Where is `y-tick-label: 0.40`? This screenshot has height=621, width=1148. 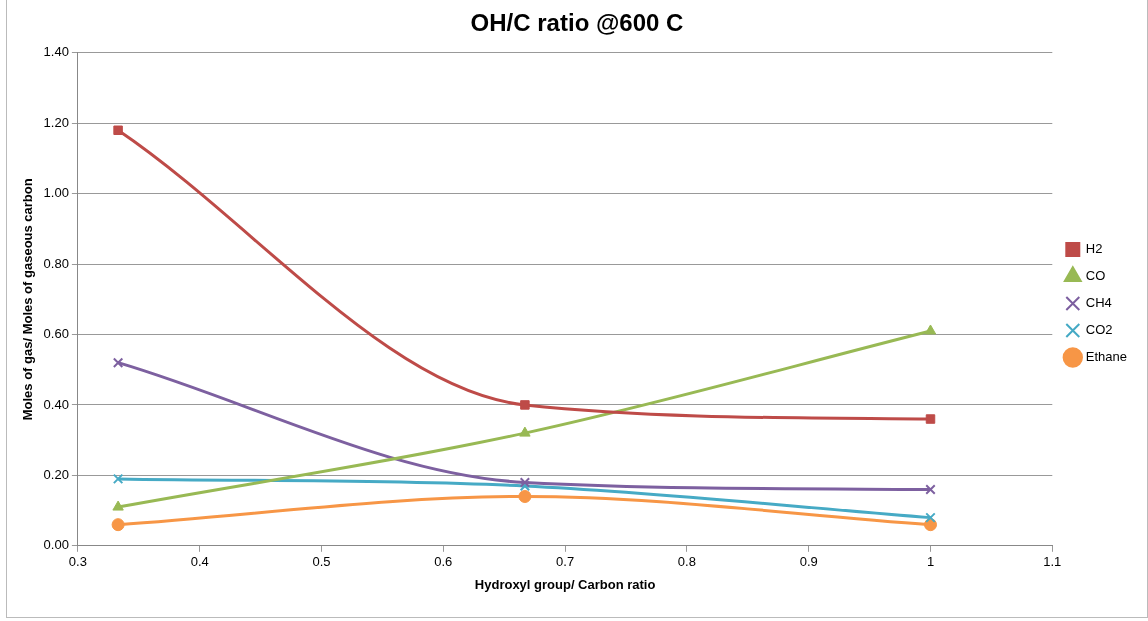
y-tick-label: 0.40 is located at coordinates (56, 404).